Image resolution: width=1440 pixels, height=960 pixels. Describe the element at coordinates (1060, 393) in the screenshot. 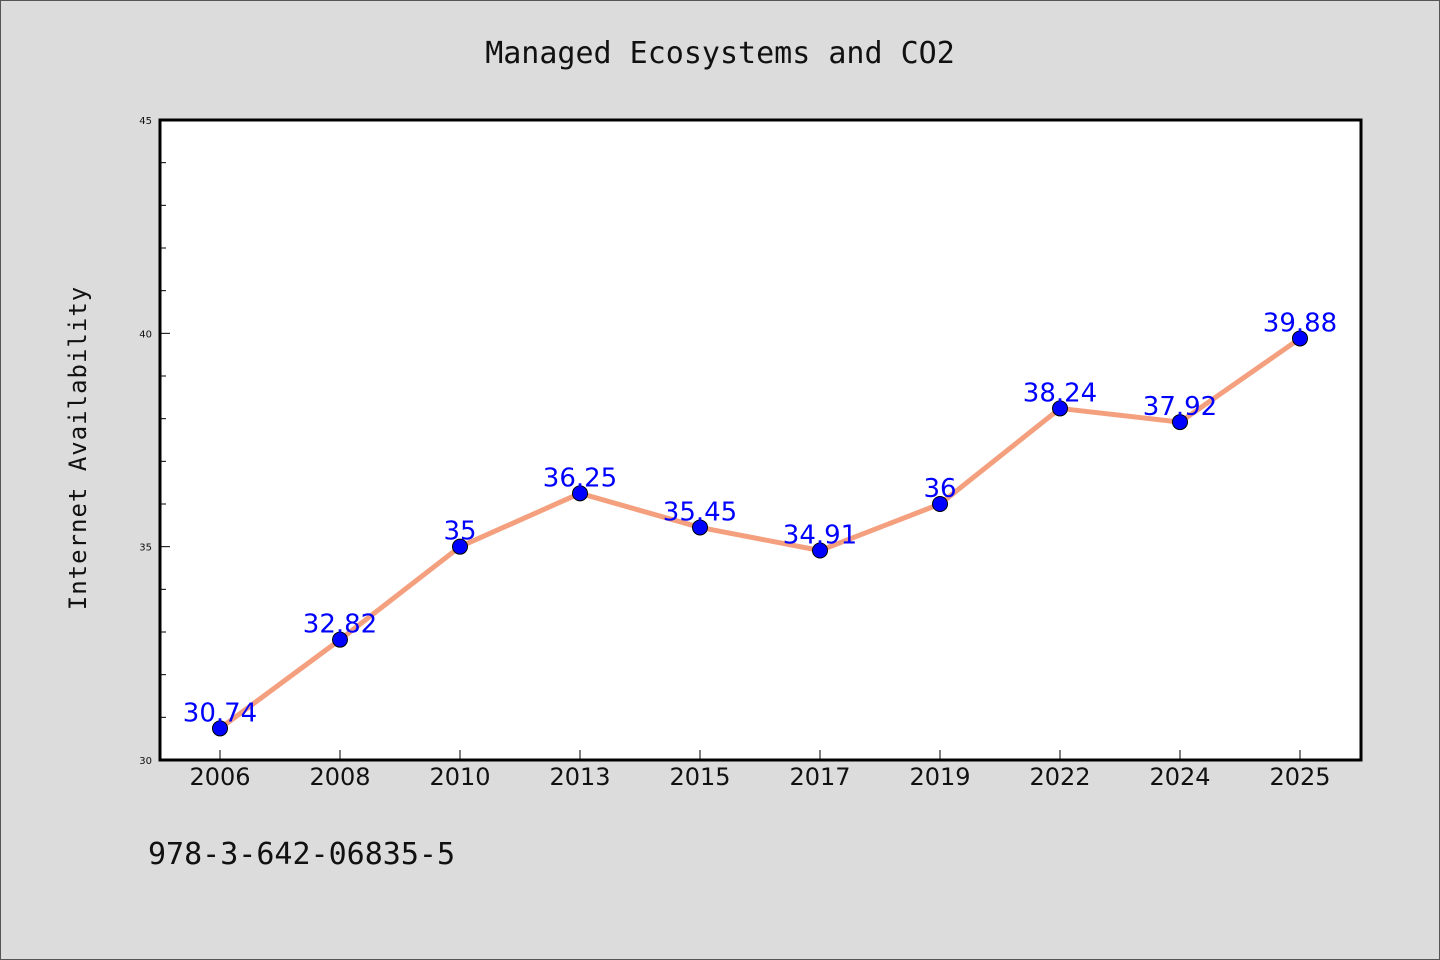

I see `data-label: 38.24` at that location.